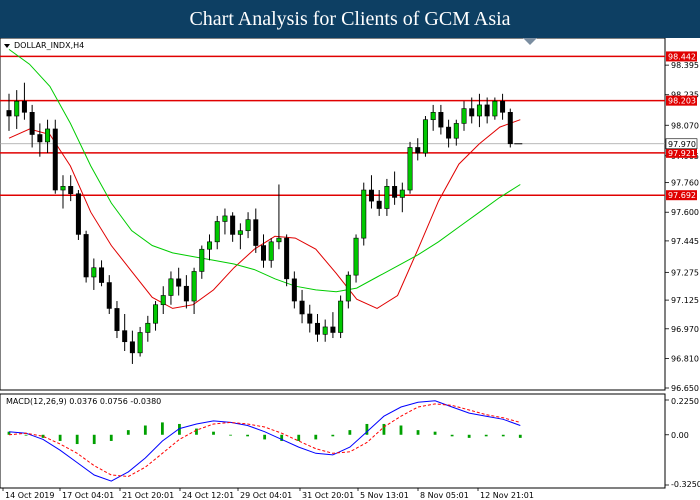 This screenshot has width=700, height=500. What do you see at coordinates (148, 495) in the screenshot?
I see `time-tick-label: 21 Oct 20:01` at bounding box center [148, 495].